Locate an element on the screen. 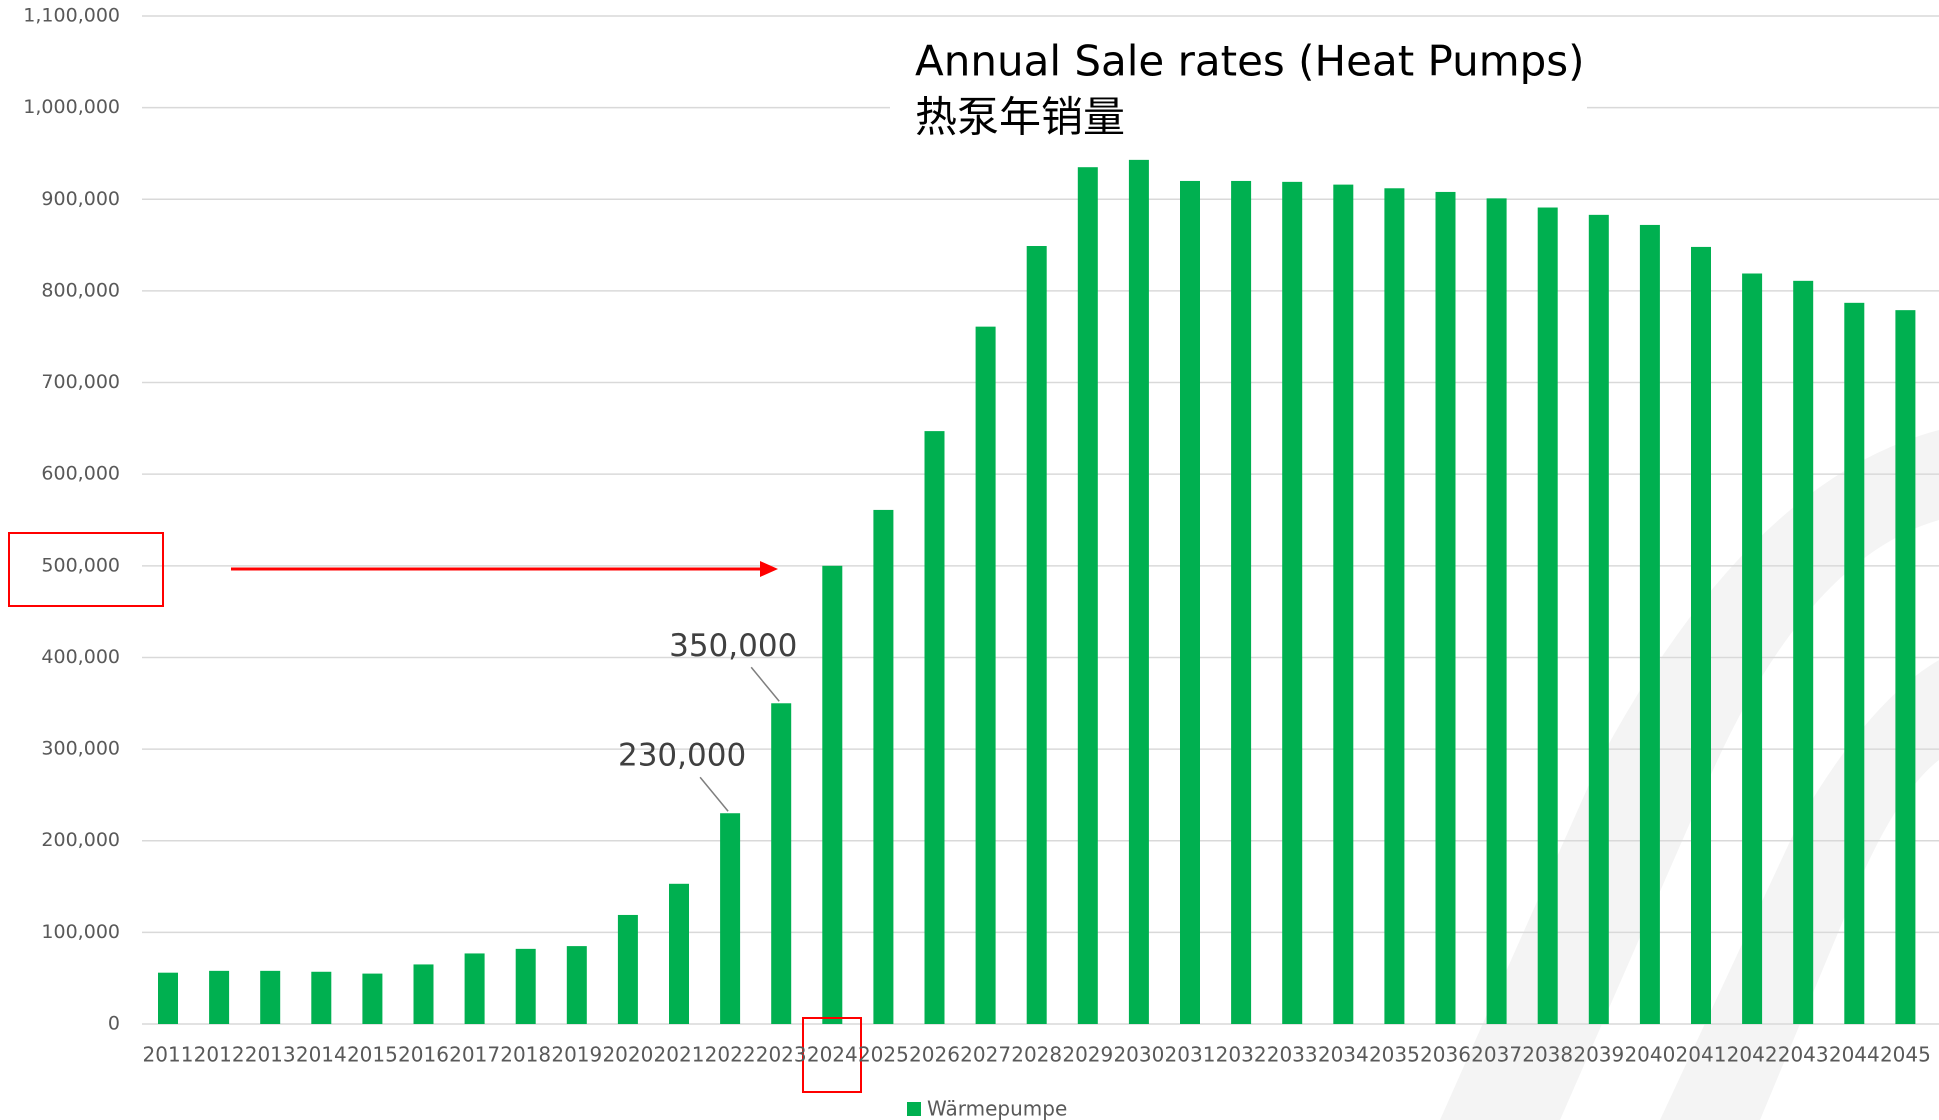 This screenshot has height=1120, width=1939. x-tick-label: 2016 is located at coordinates (423, 1055).